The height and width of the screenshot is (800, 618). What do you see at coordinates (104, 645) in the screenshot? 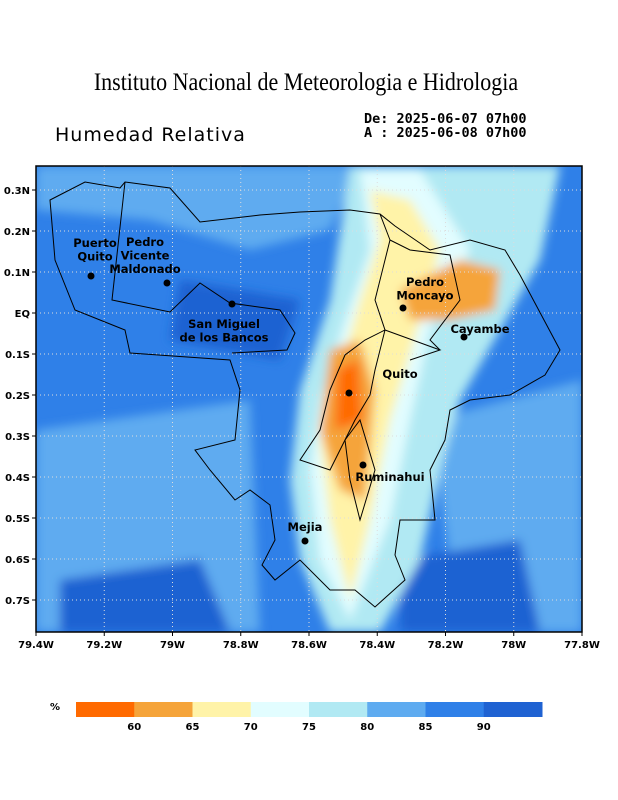
I see `lon-tick-label: 79.2W` at bounding box center [104, 645].